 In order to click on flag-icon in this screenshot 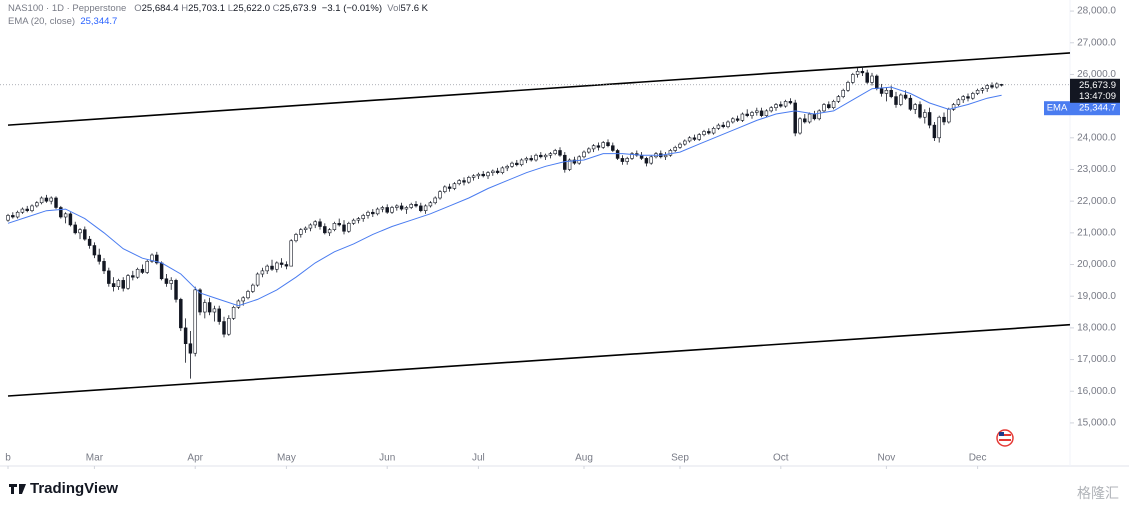, I will do `click(1005, 438)`.